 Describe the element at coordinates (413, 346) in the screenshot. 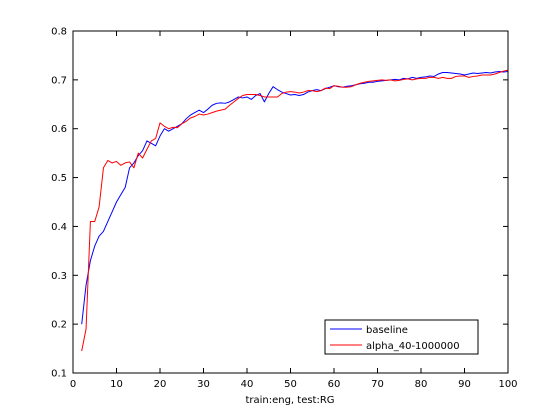

I see `legend-label-alpha: alpha_40-1000000` at that location.